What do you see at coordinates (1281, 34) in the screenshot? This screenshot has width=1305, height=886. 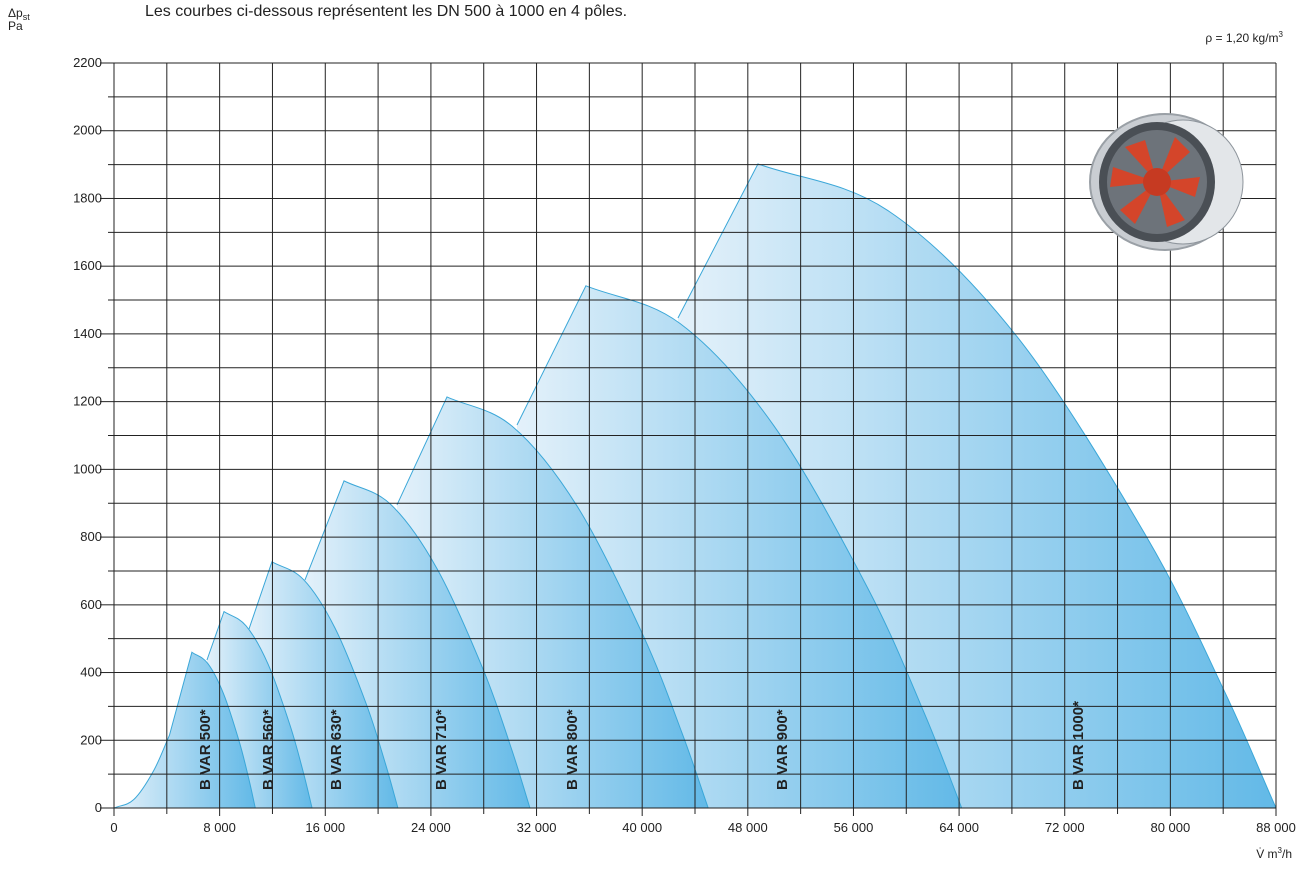 I see `annotation-sup: 3` at bounding box center [1281, 34].